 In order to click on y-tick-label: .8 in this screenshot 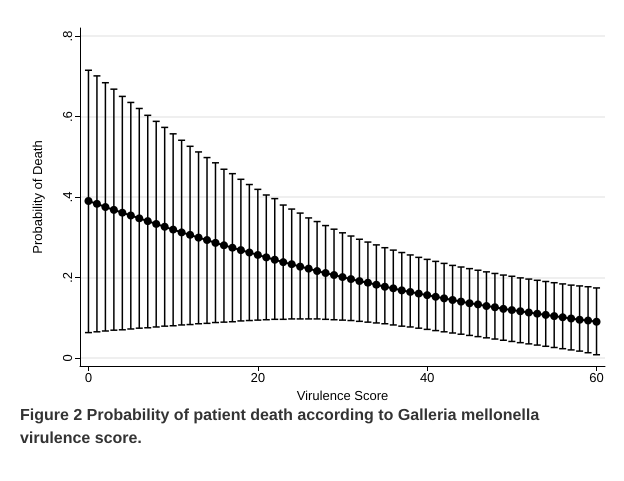, I will do `click(67, 36)`.